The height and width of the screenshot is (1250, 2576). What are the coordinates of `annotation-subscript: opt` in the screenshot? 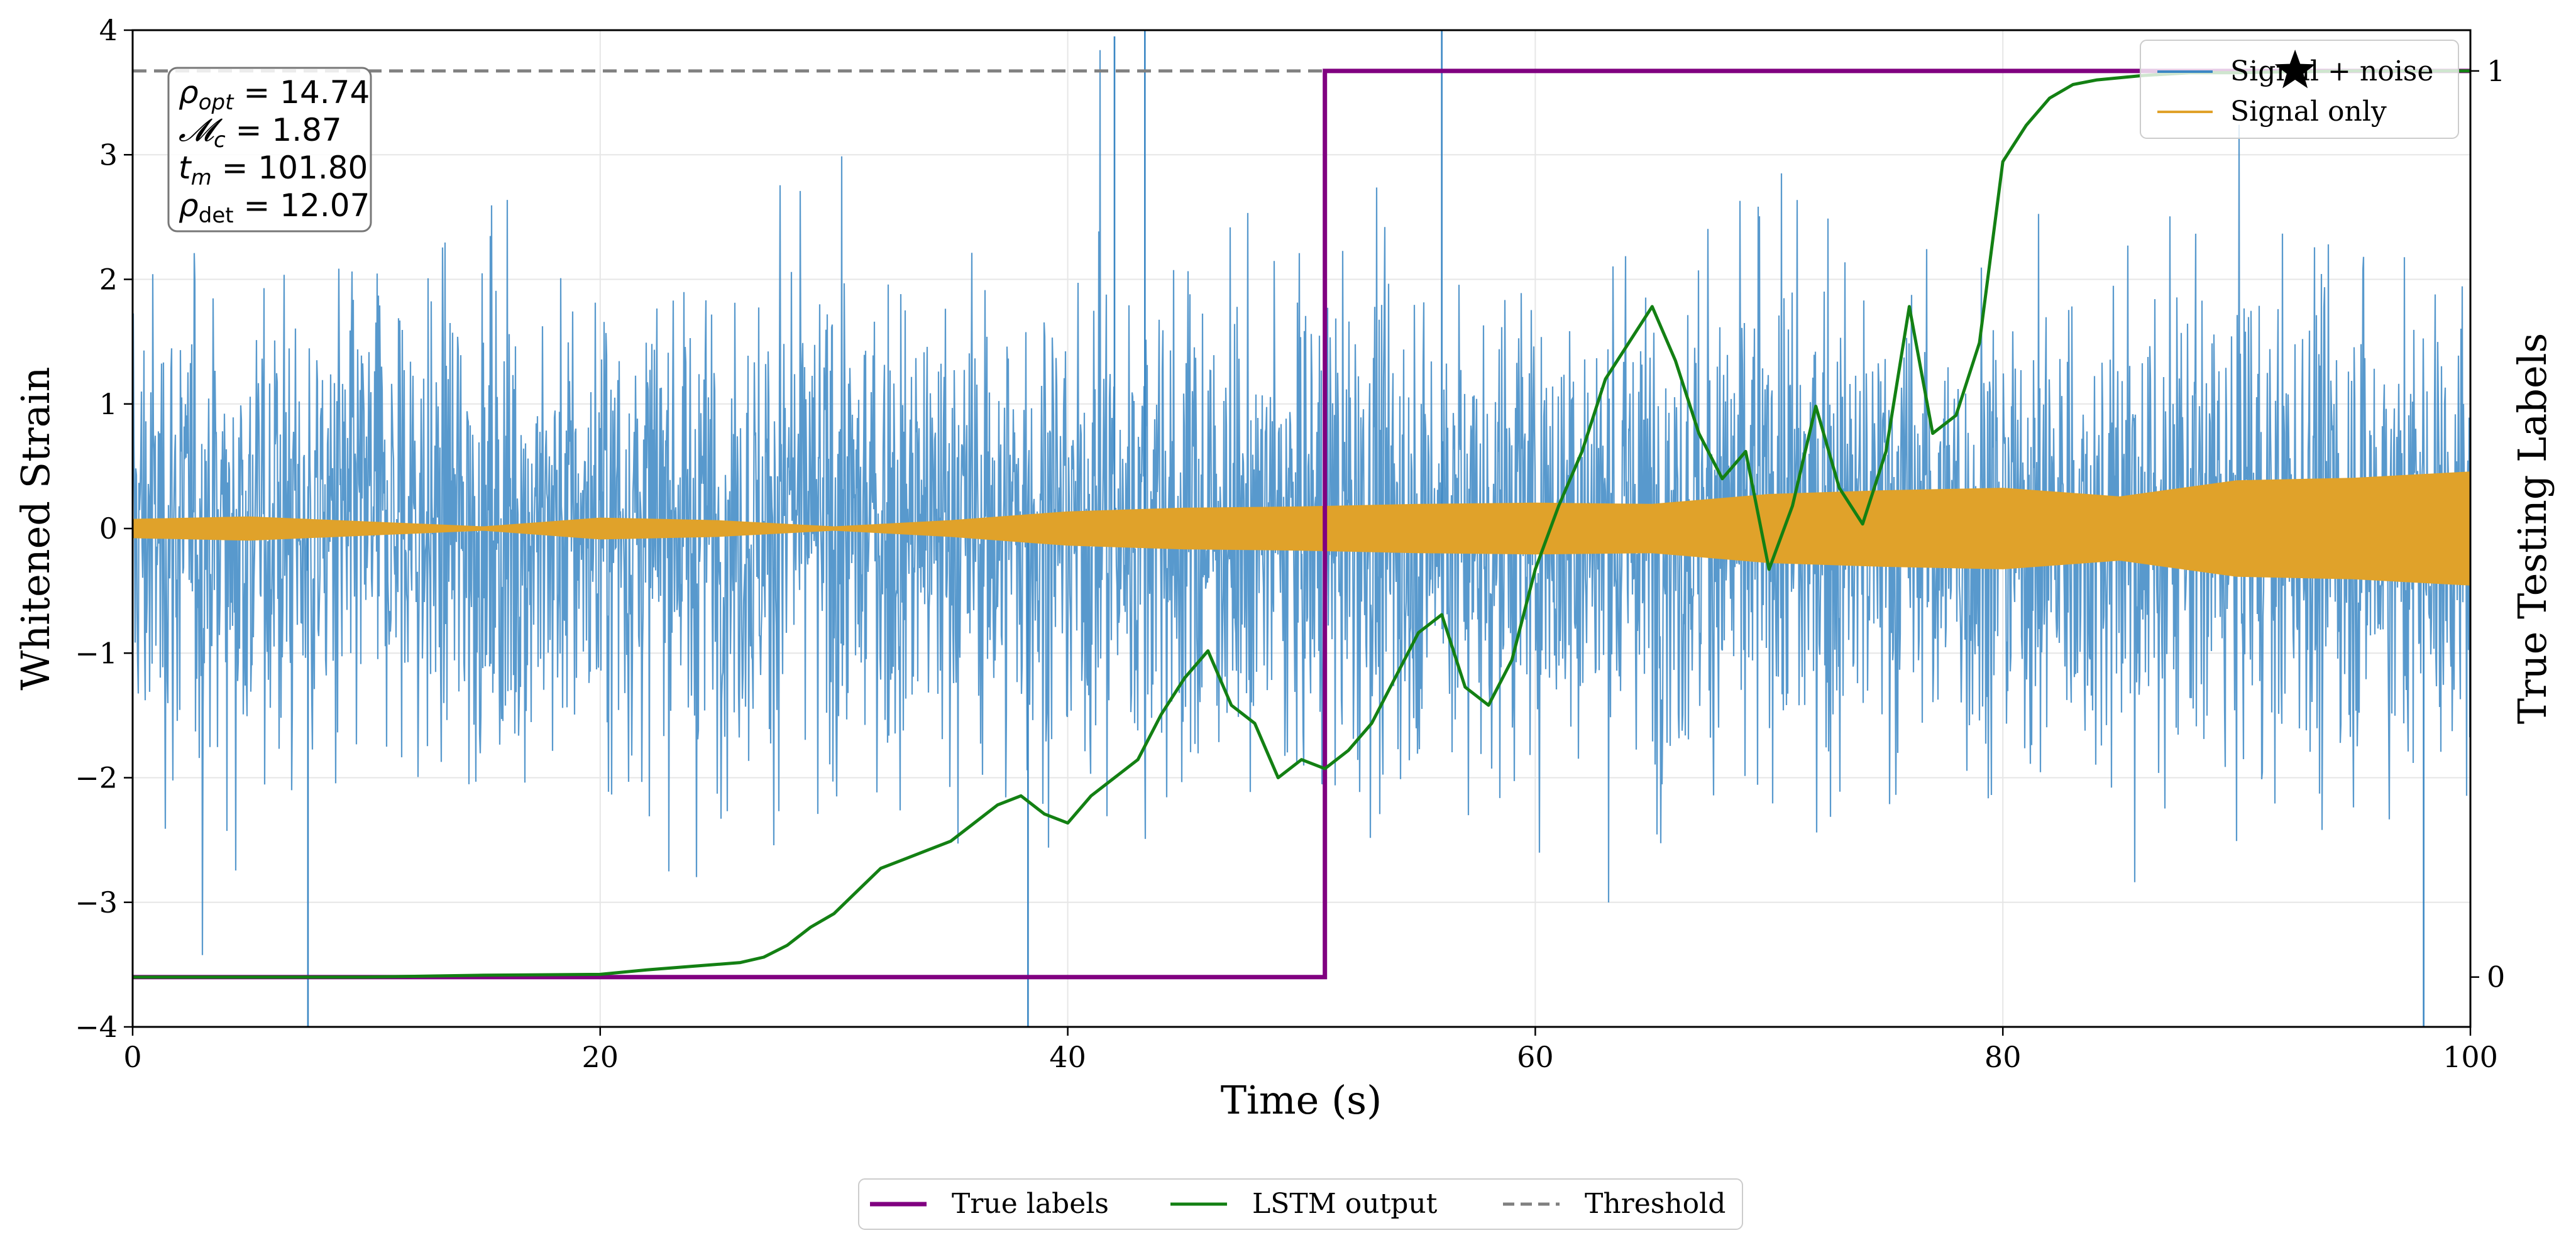 It's located at (216, 102).